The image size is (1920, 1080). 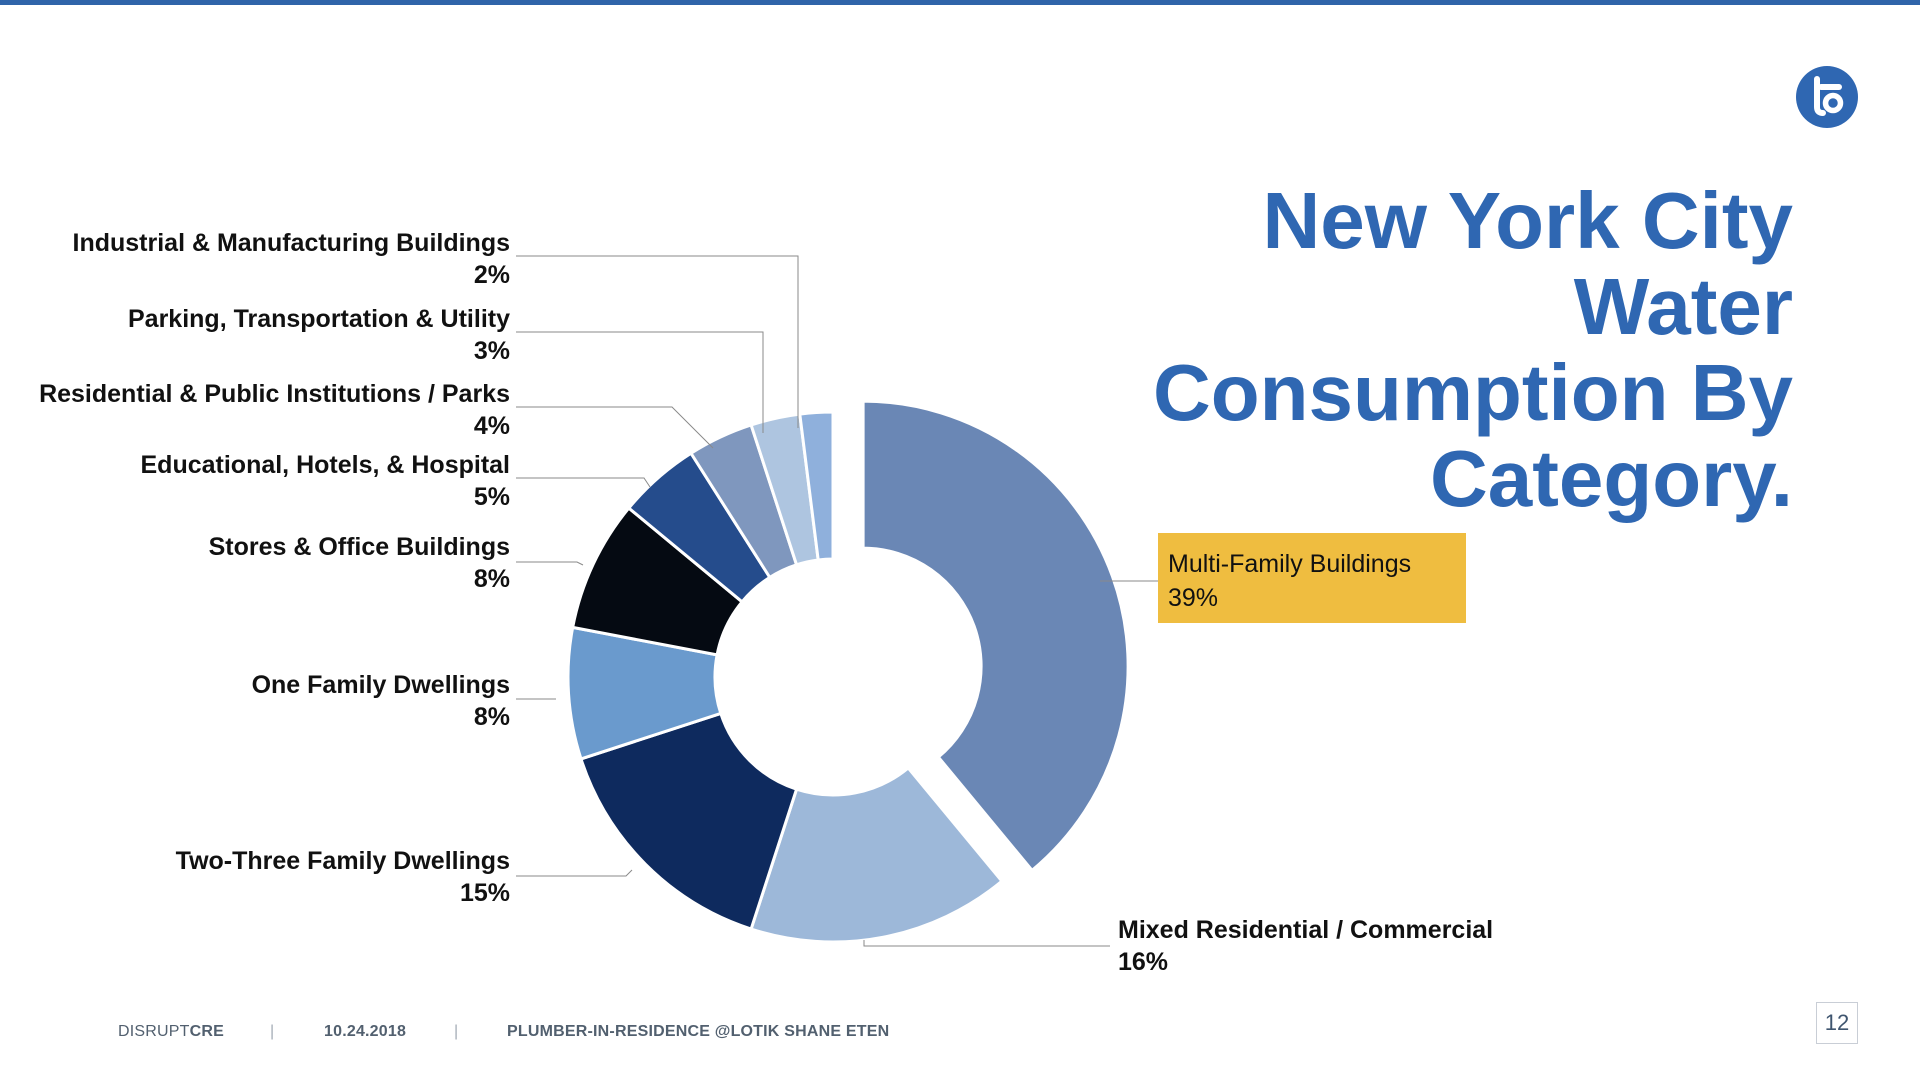 What do you see at coordinates (492, 426) in the screenshot?
I see `slice-value-residential-public-institutions-parks: 4%` at bounding box center [492, 426].